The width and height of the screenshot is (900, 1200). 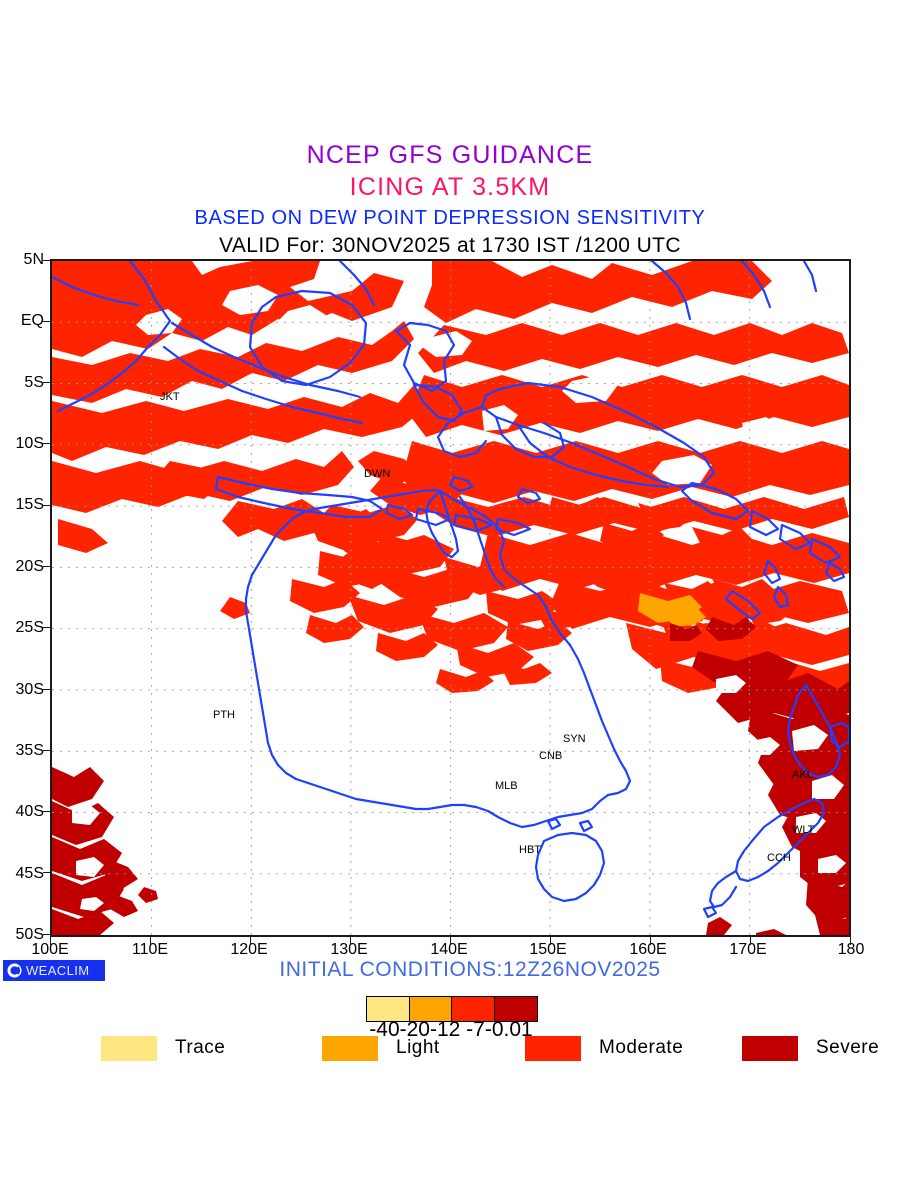 I want to click on colorbar, so click(x=451, y=1009).